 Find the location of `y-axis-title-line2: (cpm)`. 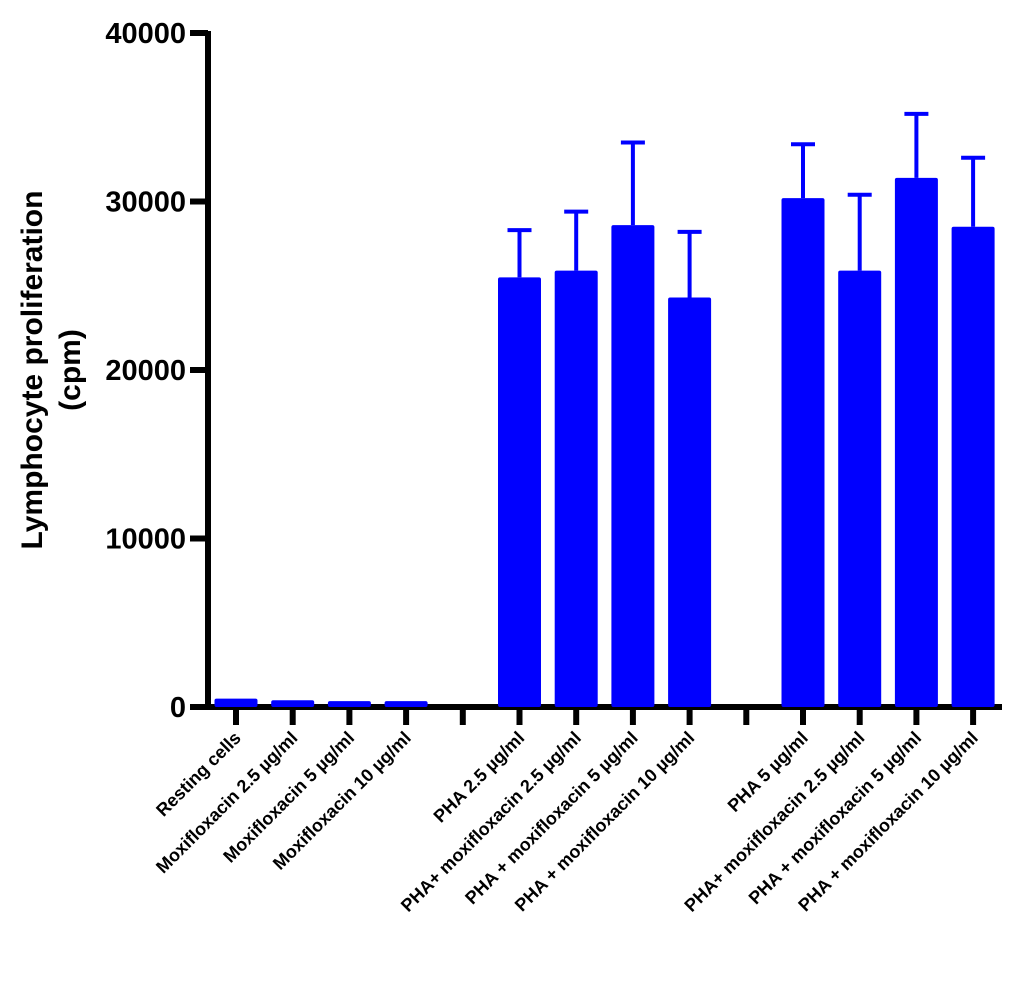

y-axis-title-line2: (cpm) is located at coordinates (70, 370).